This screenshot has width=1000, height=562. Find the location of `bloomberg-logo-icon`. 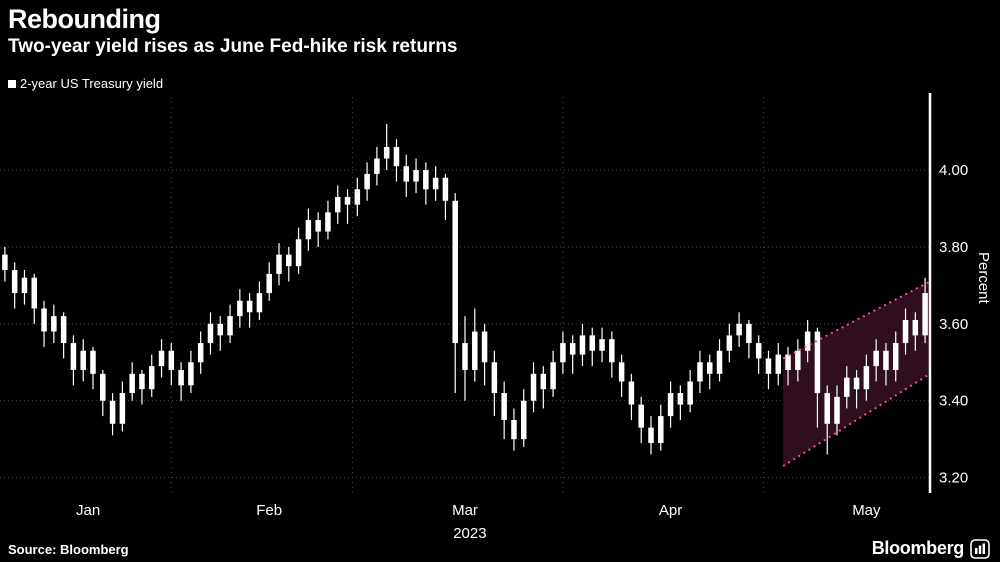

bloomberg-logo-icon is located at coordinates (980, 548).